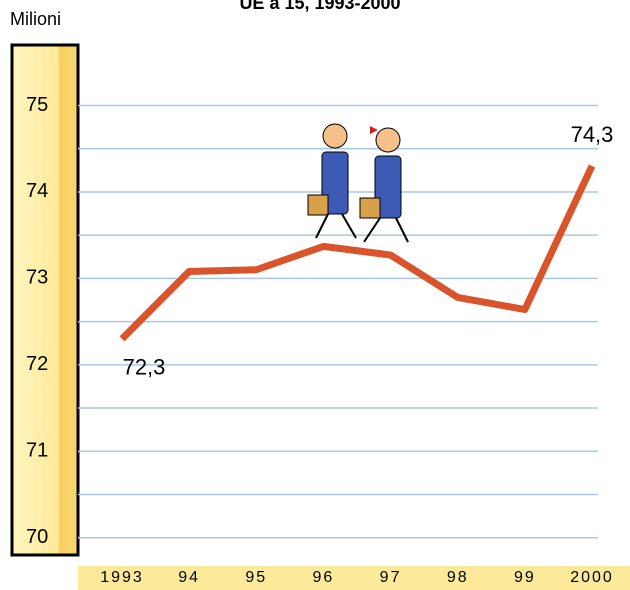 This screenshot has width=630, height=590. I want to click on y-tick-label: 71, so click(37, 451).